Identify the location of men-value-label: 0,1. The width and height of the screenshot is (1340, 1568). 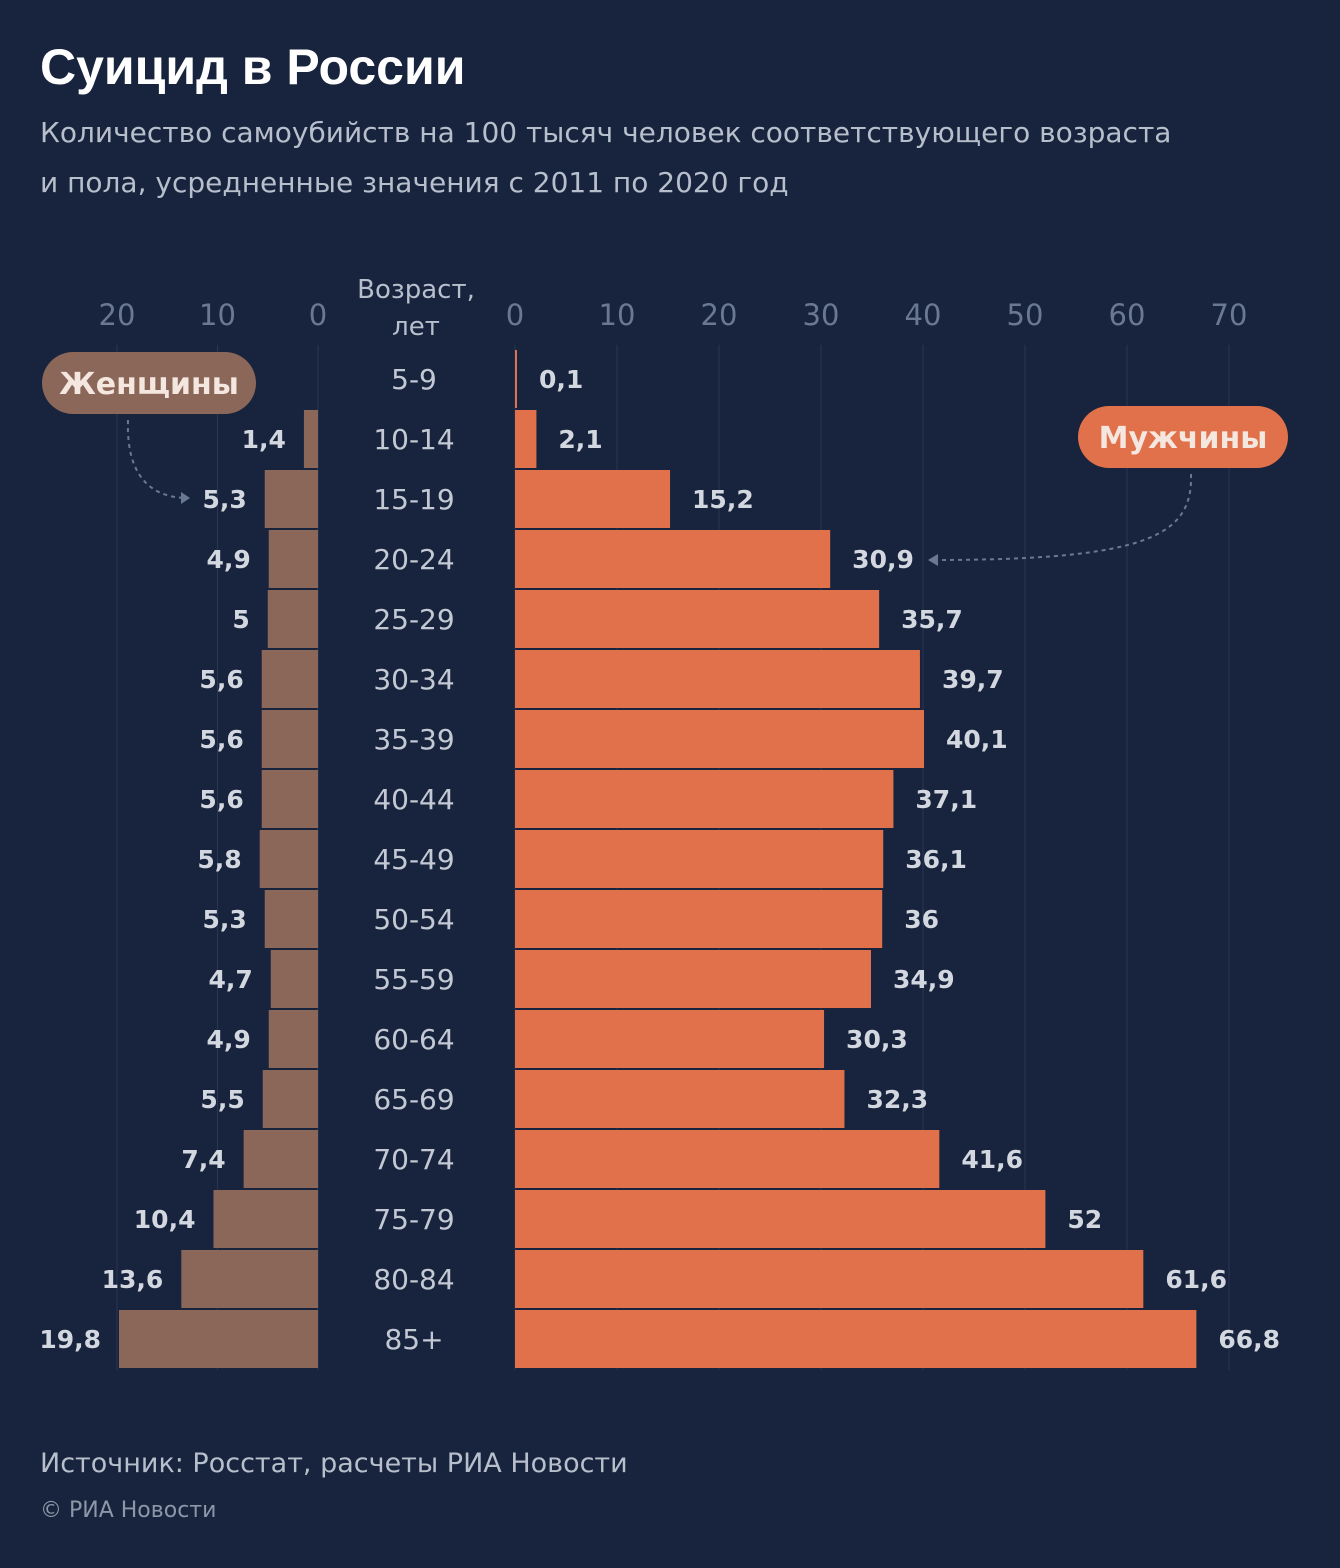
(561, 379).